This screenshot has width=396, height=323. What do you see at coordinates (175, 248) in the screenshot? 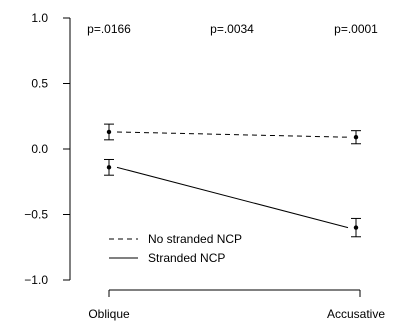
I see `legend: No stranded NCP Stranded NCP` at bounding box center [175, 248].